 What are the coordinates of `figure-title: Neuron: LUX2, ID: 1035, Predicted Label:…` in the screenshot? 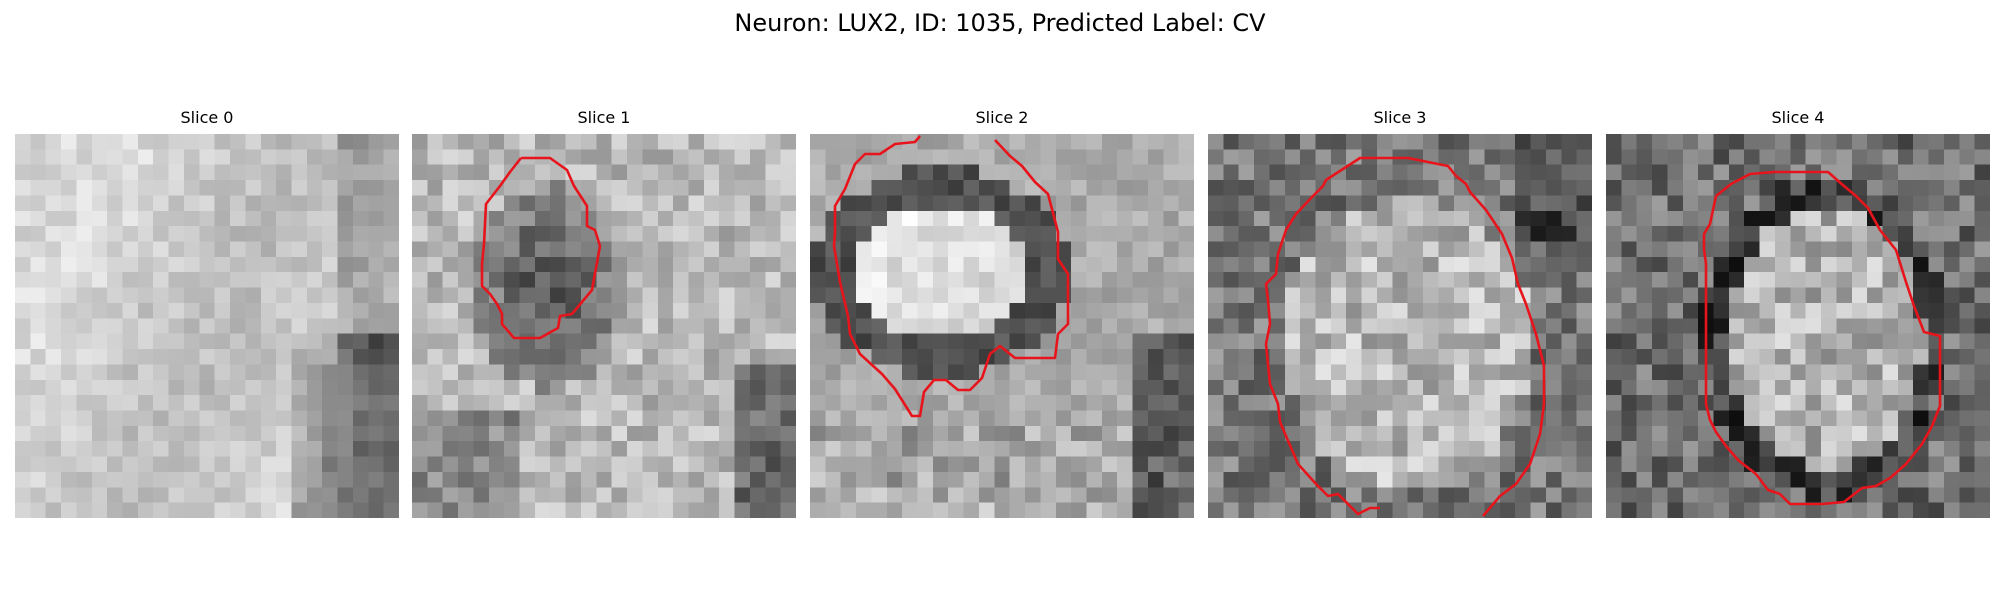 It's located at (1000, 23).